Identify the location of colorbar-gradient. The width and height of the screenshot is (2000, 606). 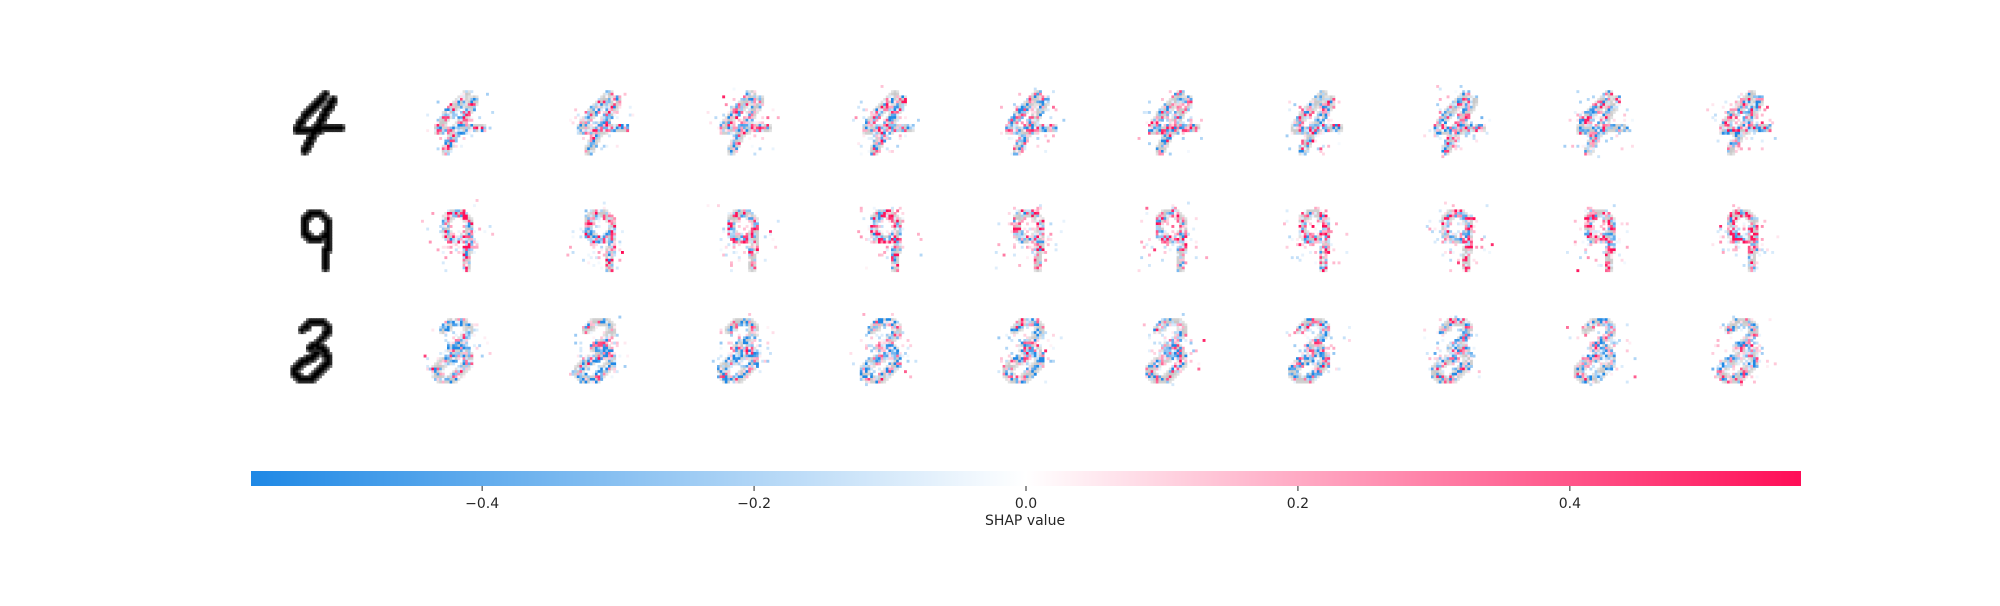
(1026, 478).